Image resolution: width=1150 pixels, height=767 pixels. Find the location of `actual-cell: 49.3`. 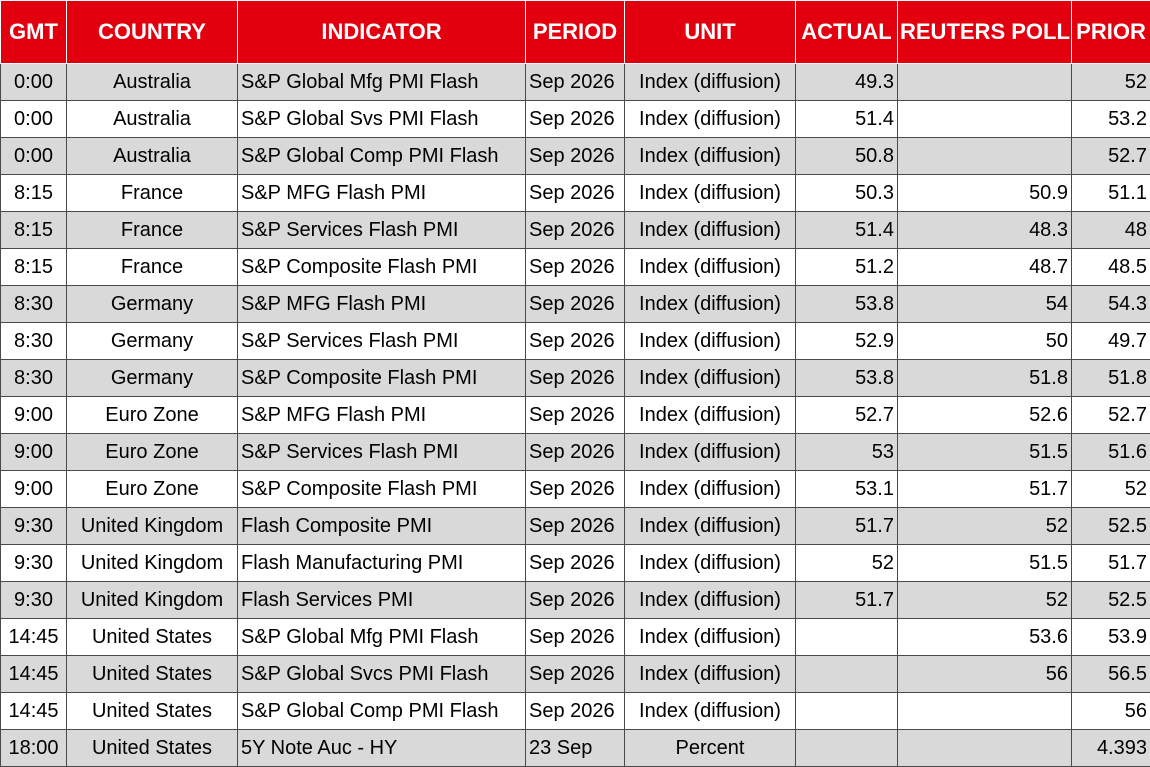

actual-cell: 49.3 is located at coordinates (847, 82).